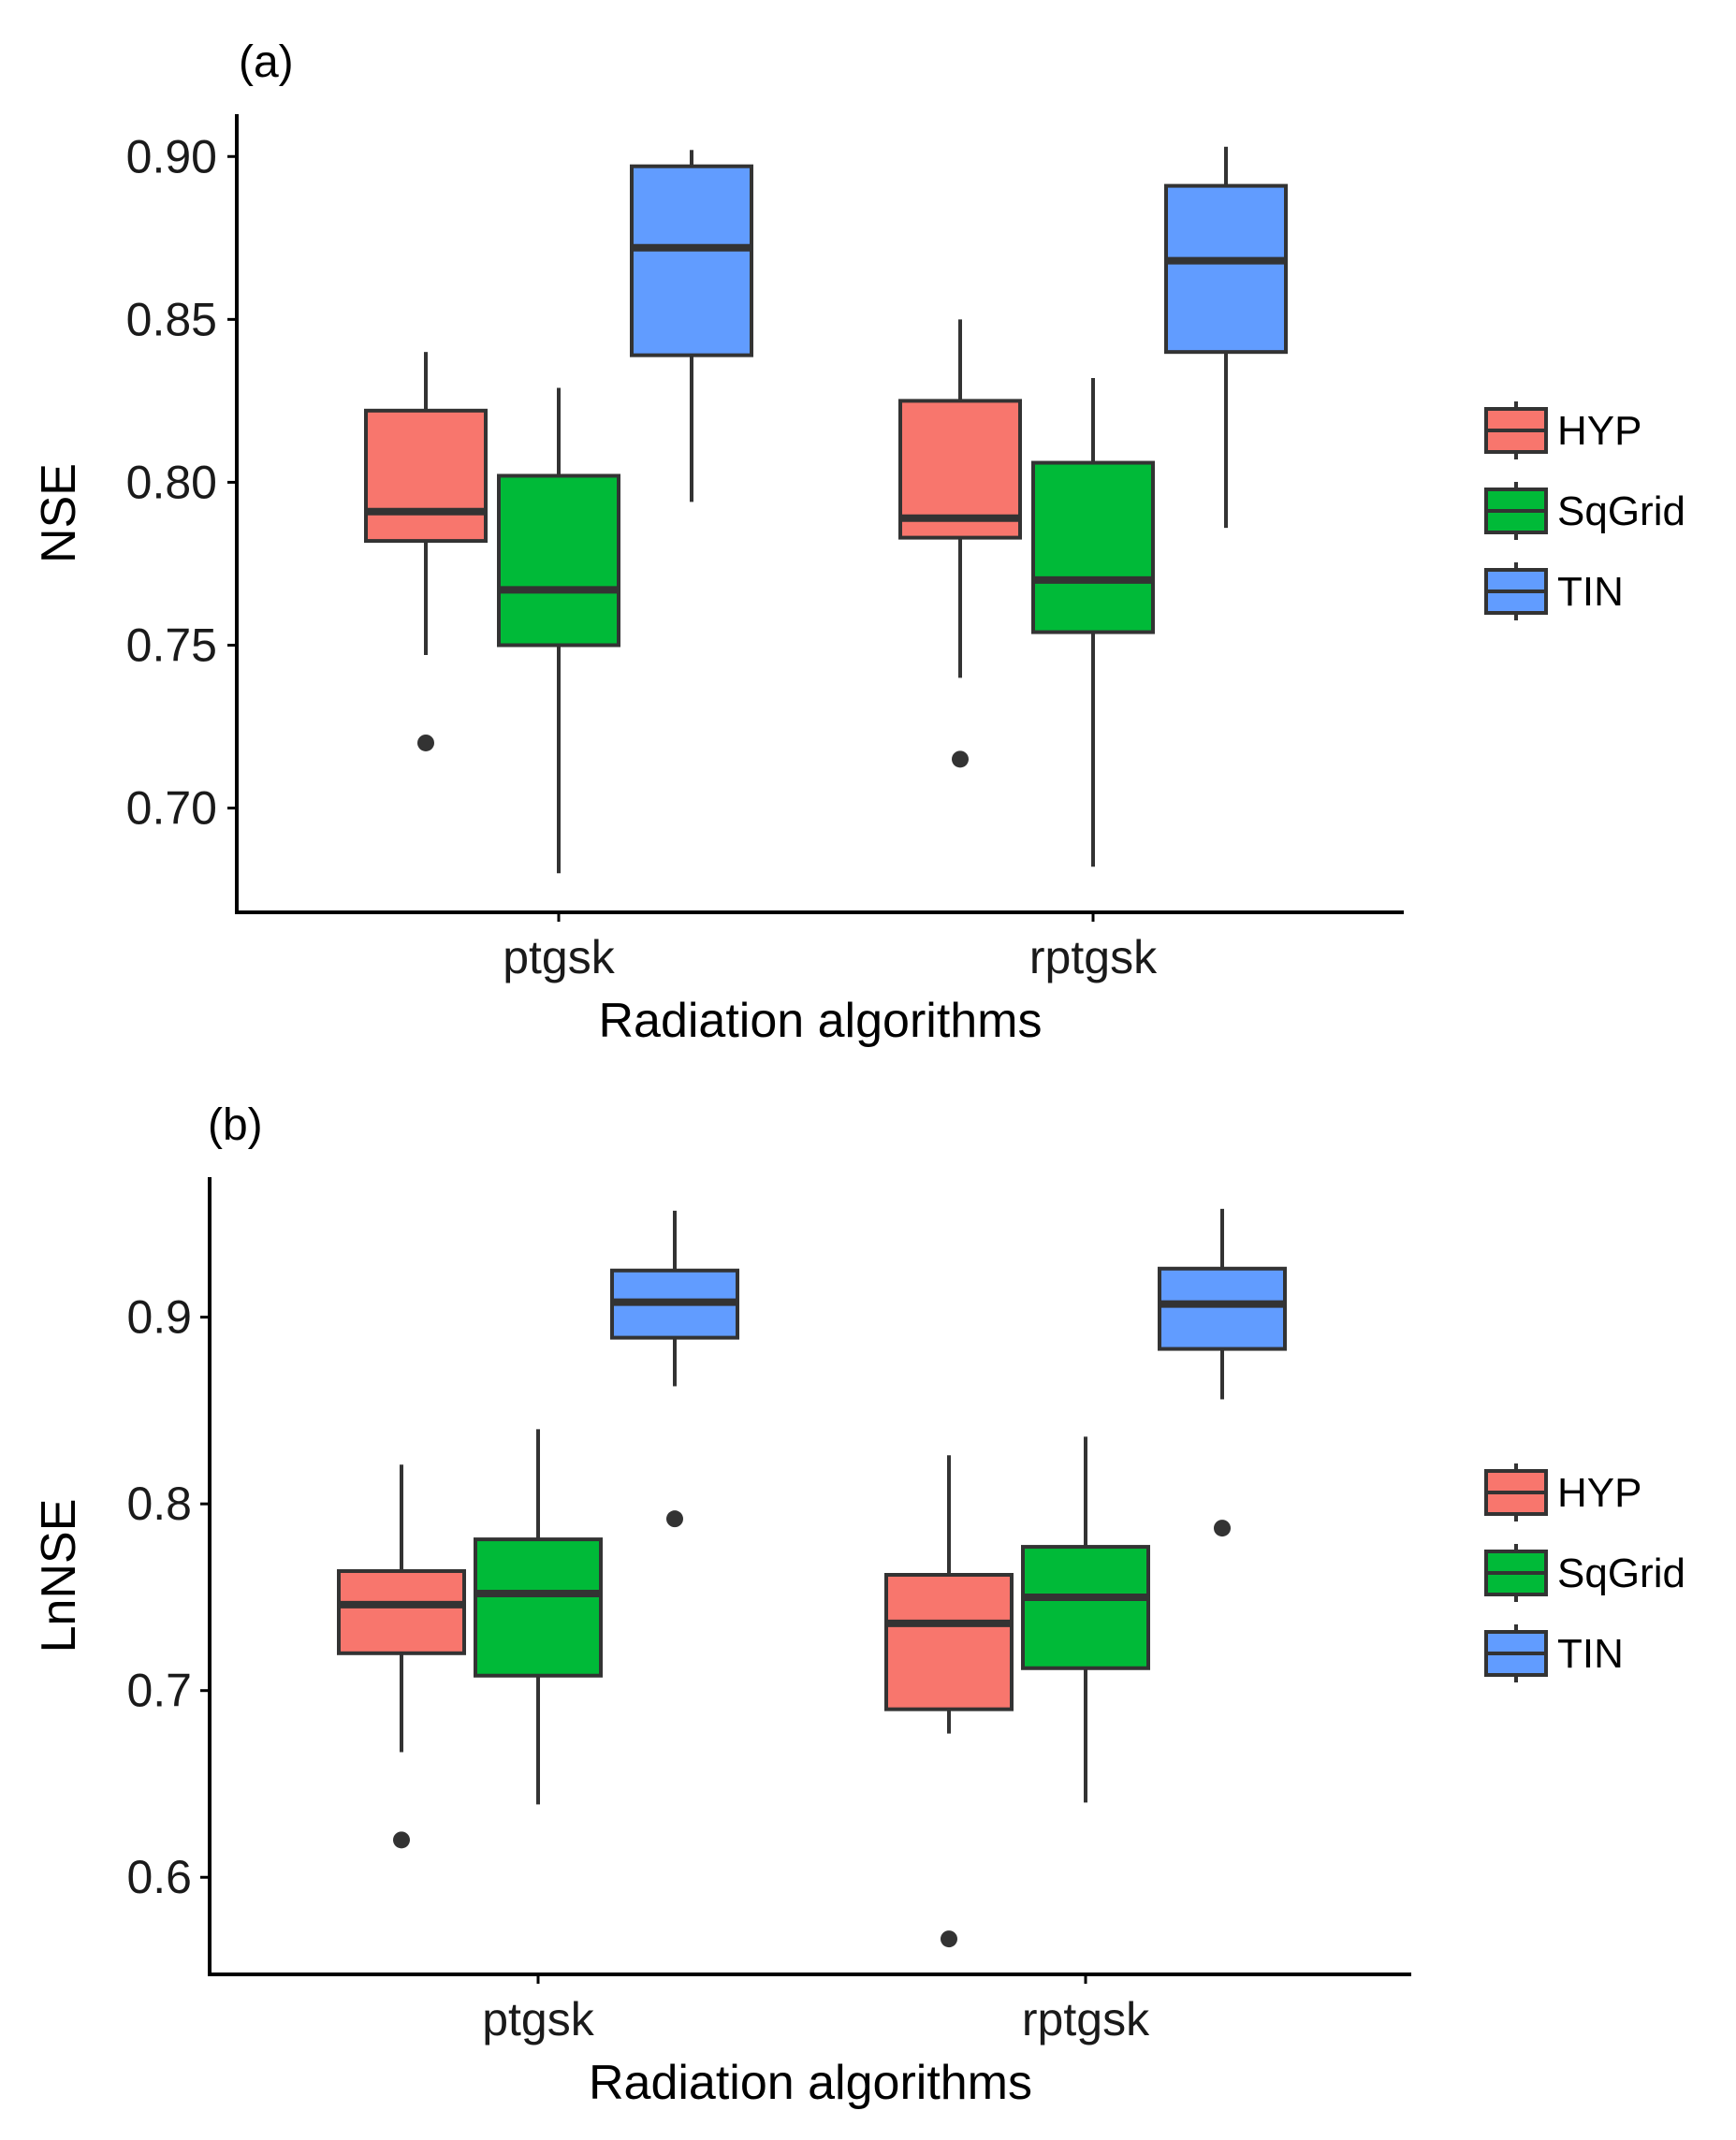  What do you see at coordinates (267, 62) in the screenshot?
I see `panel-label: (a)` at bounding box center [267, 62].